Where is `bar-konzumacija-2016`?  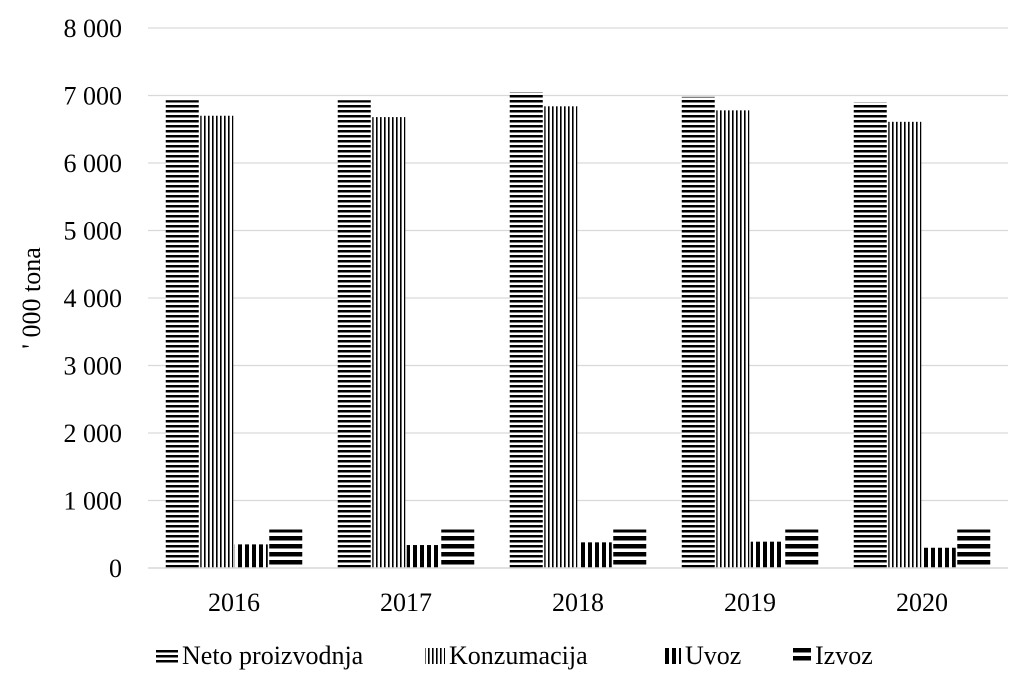
bar-konzumacija-2016 is located at coordinates (217, 341).